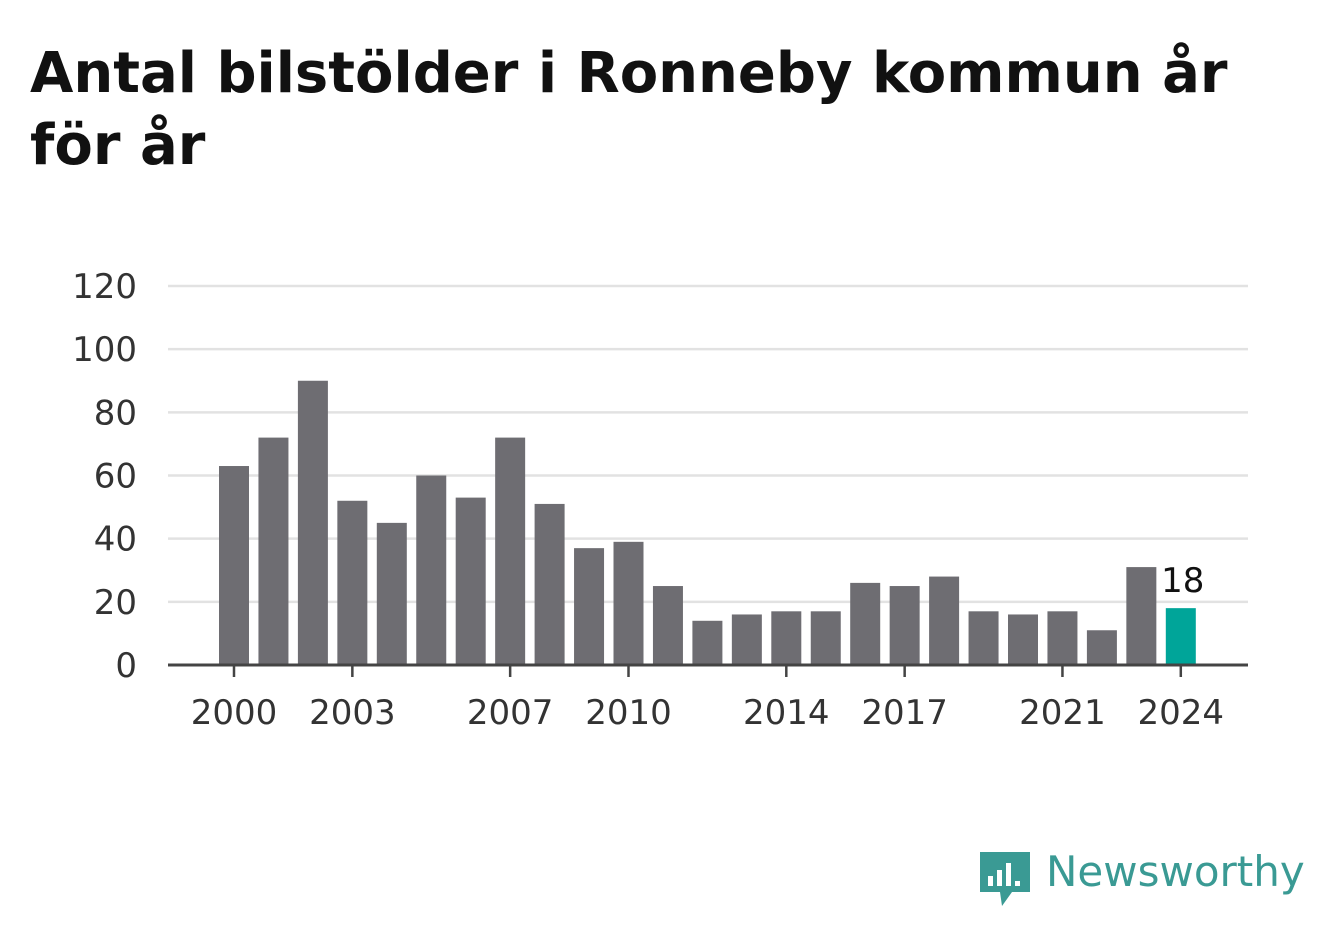  What do you see at coordinates (115, 603) in the screenshot?
I see `y-tick-label: 20` at bounding box center [115, 603].